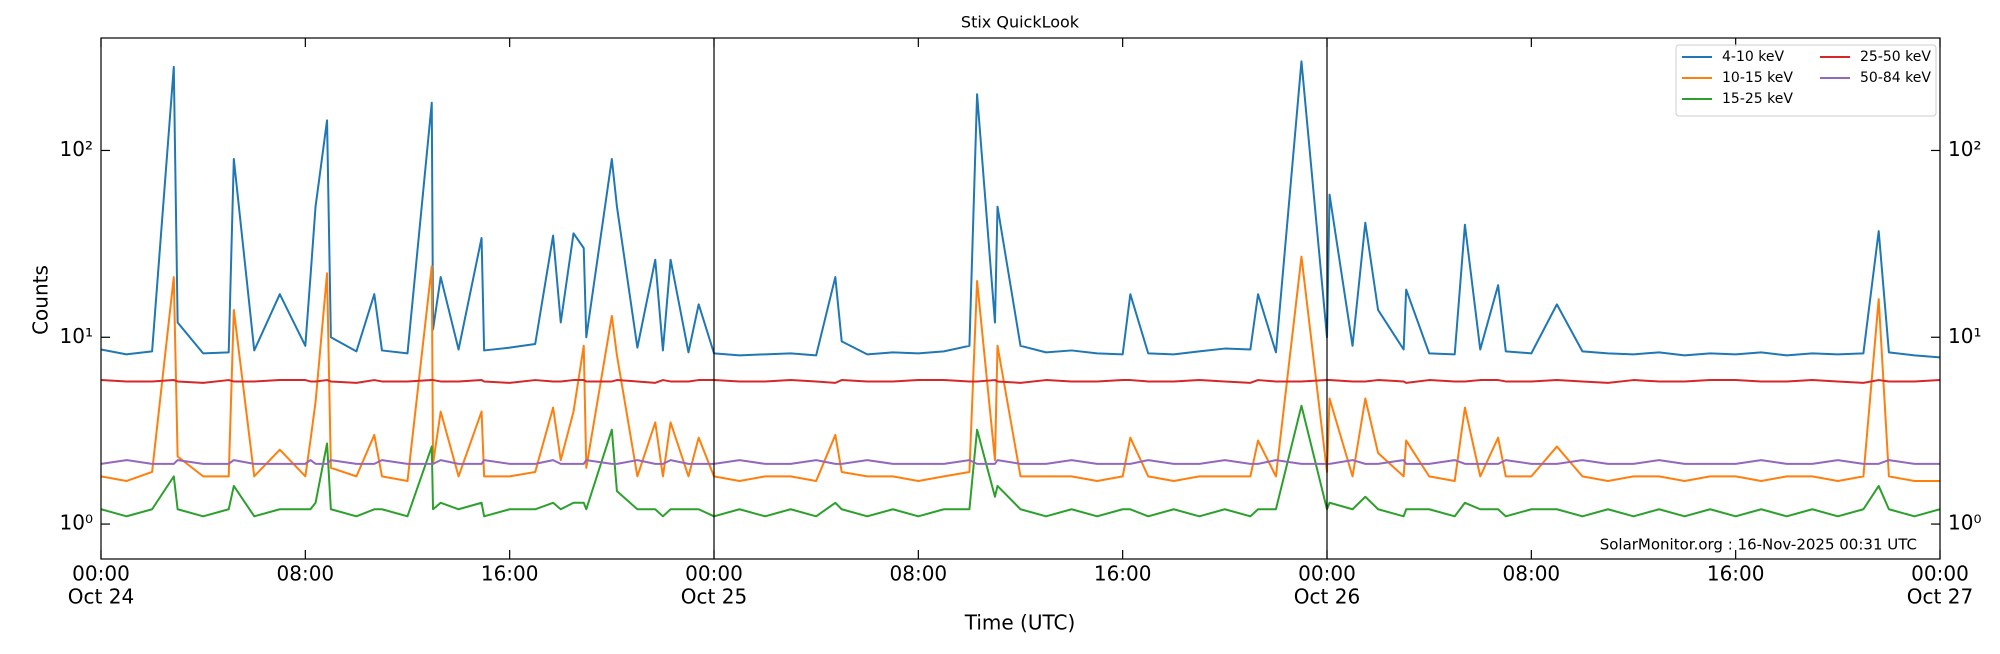  What do you see at coordinates (1806, 80) in the screenshot?
I see `legend-box` at bounding box center [1806, 80].